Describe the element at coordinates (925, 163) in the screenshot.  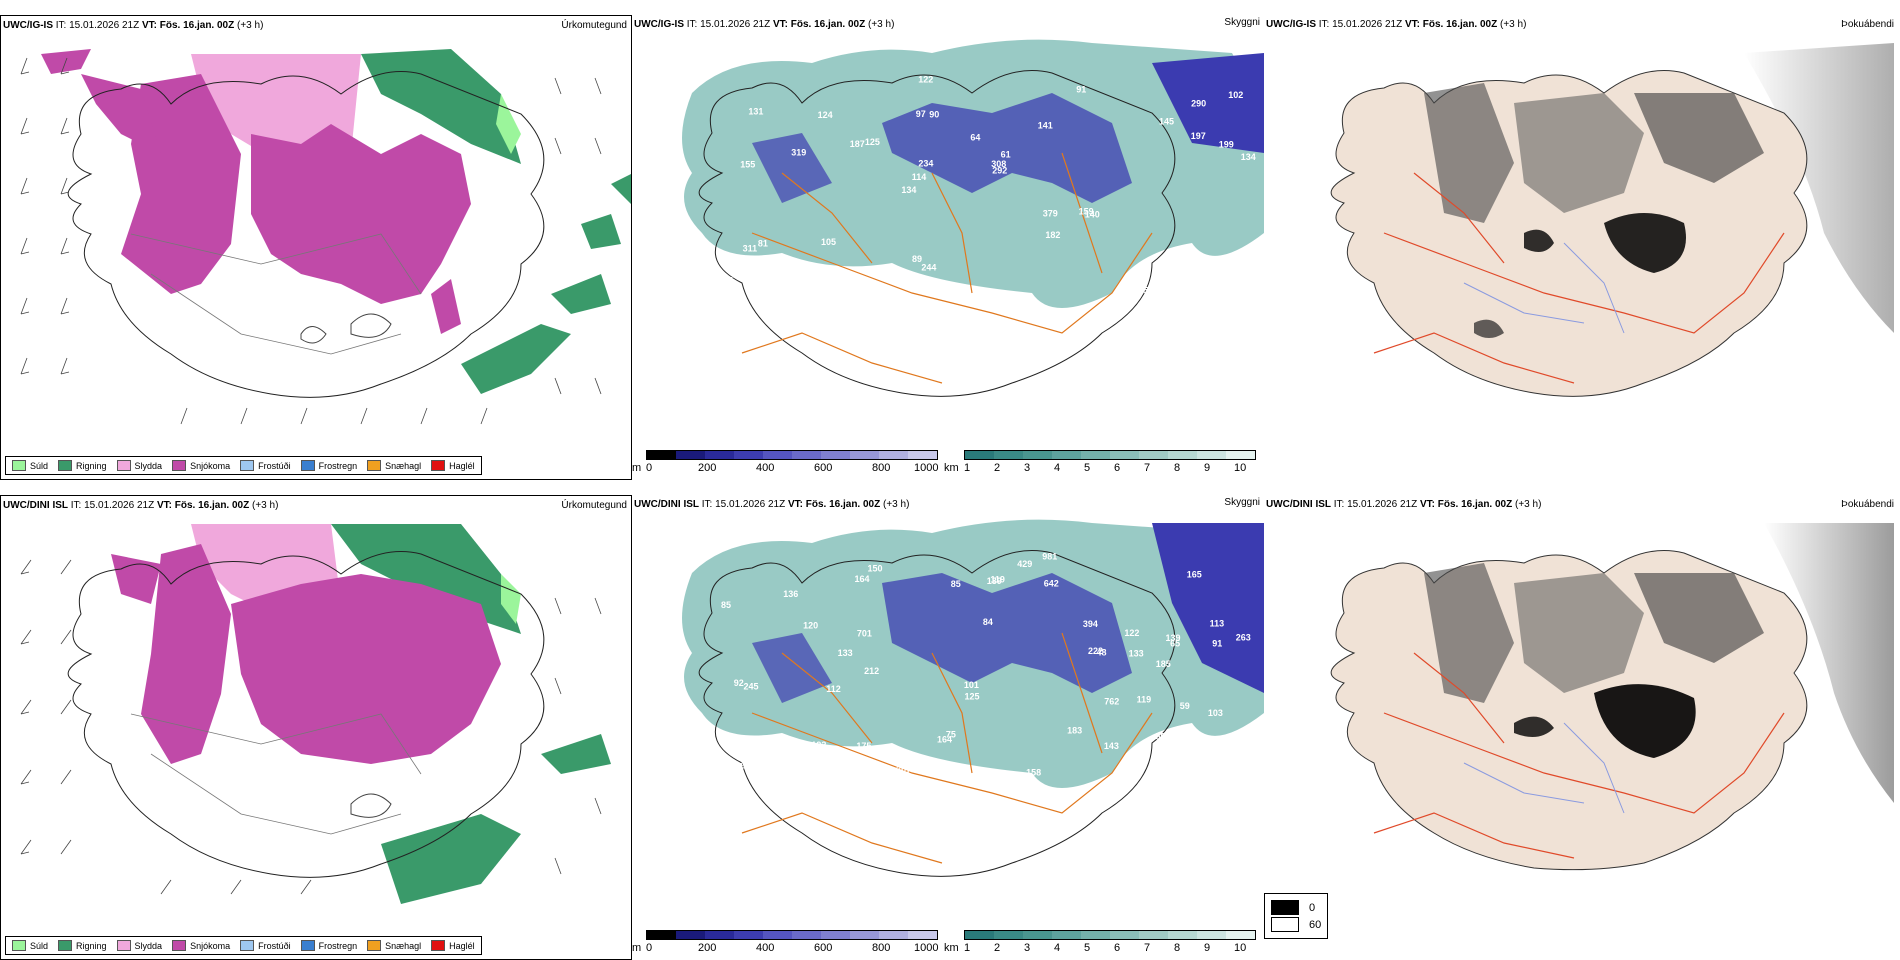
I see `ceiling-value-label: 234` at that location.